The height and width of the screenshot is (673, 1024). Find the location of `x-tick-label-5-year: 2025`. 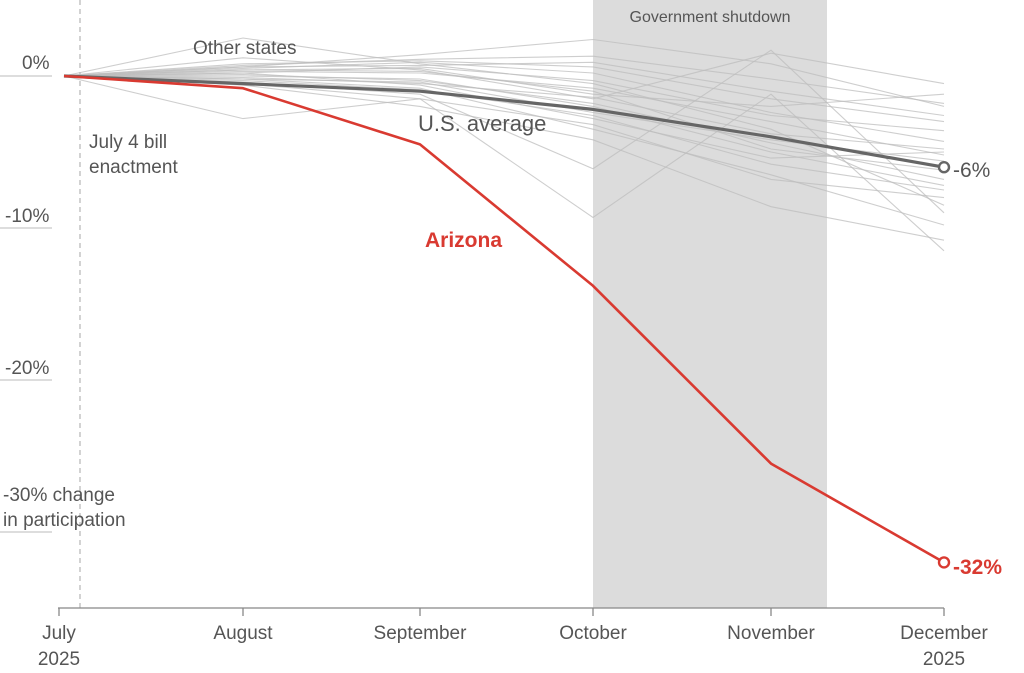

x-tick-label-5-year: 2025 is located at coordinates (944, 659).